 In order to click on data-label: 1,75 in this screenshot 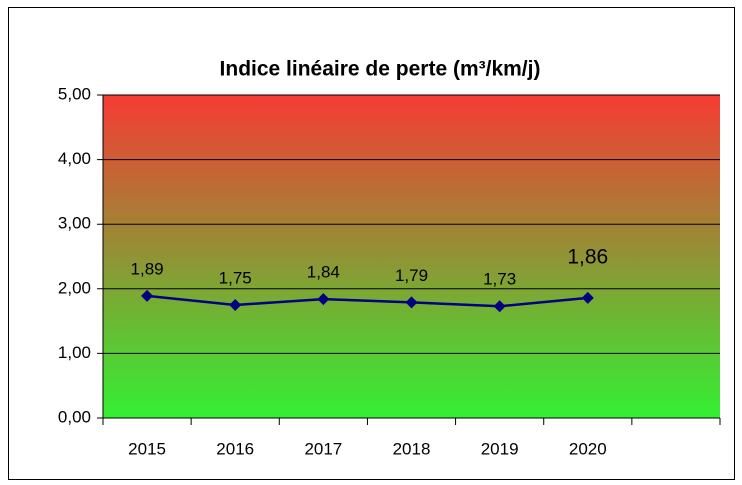, I will do `click(235, 277)`.